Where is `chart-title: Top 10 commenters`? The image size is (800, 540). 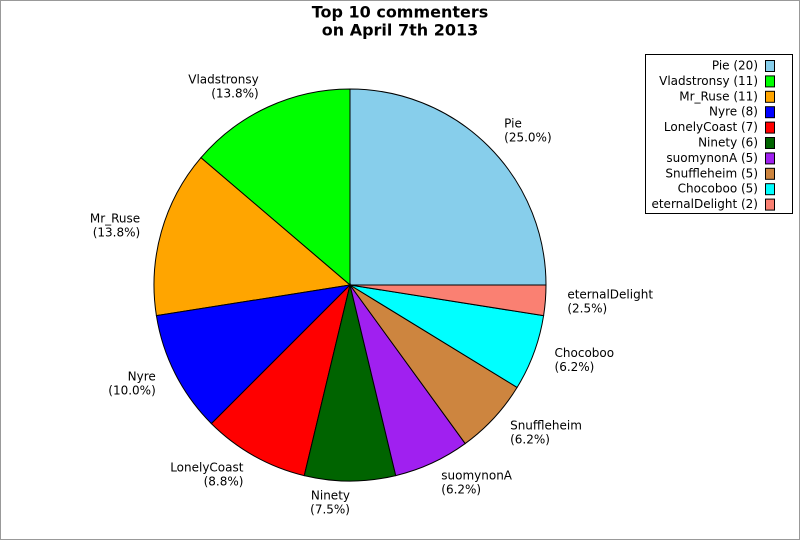
chart-title: Top 10 commenters is located at coordinates (400, 12).